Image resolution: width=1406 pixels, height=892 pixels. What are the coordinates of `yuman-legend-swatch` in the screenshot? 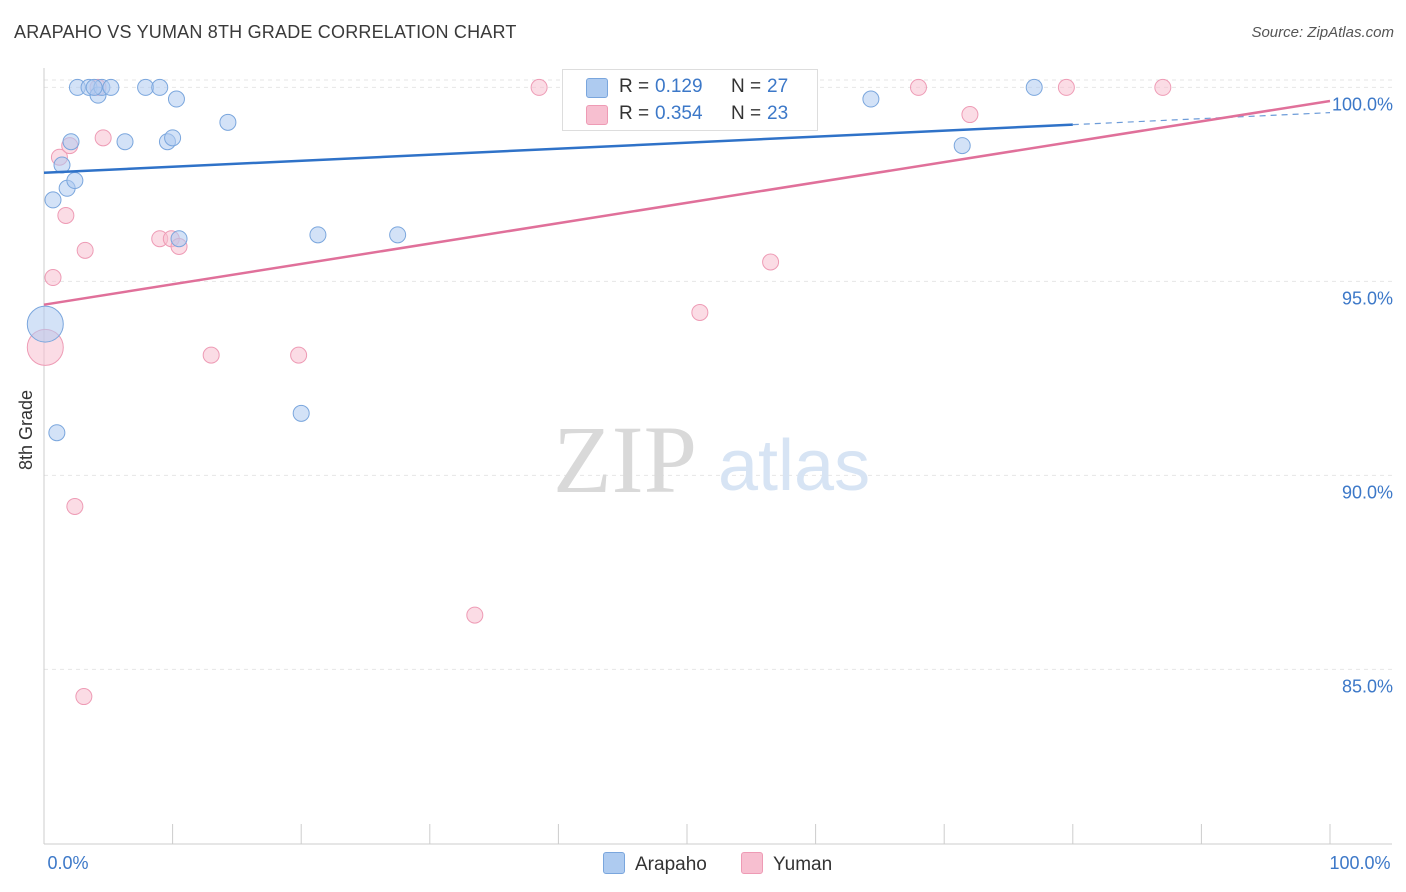 It's located at (752, 863).